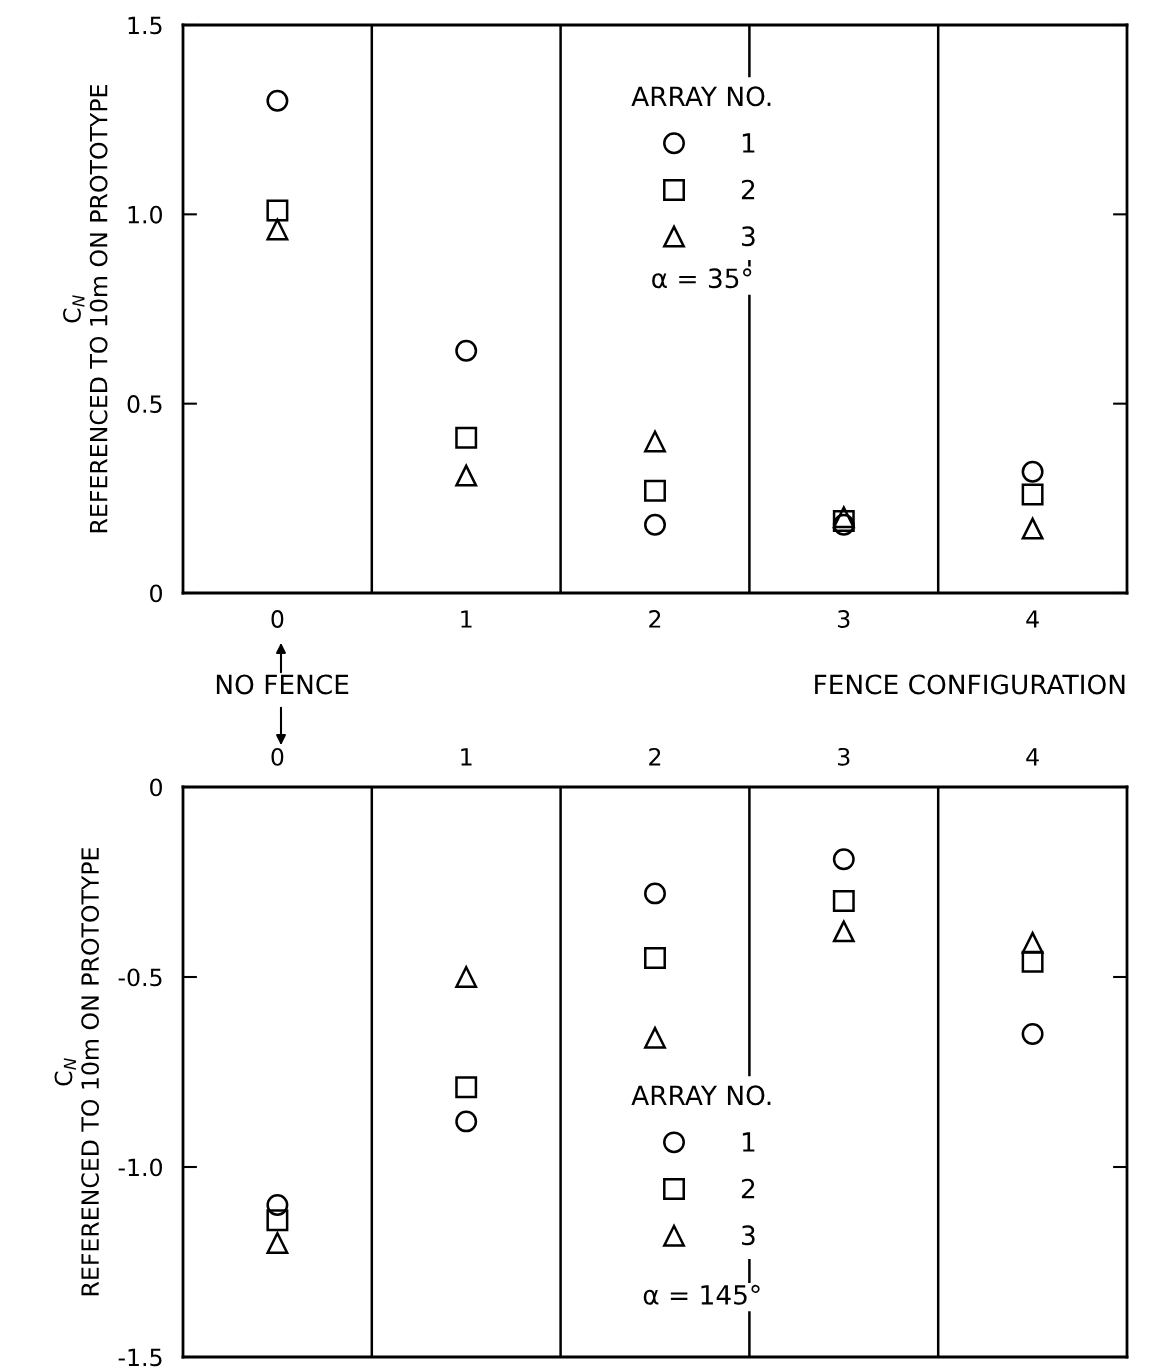  What do you see at coordinates (970, 684) in the screenshot?
I see `x-axis-title: FENCE CONFIGURATION` at bounding box center [970, 684].